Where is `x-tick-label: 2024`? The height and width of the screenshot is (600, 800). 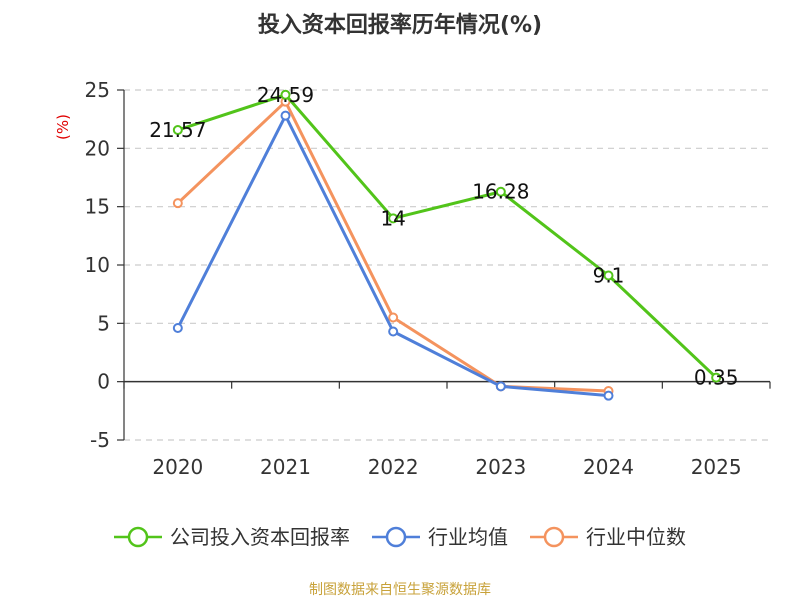
x-tick-label: 2024 is located at coordinates (608, 467).